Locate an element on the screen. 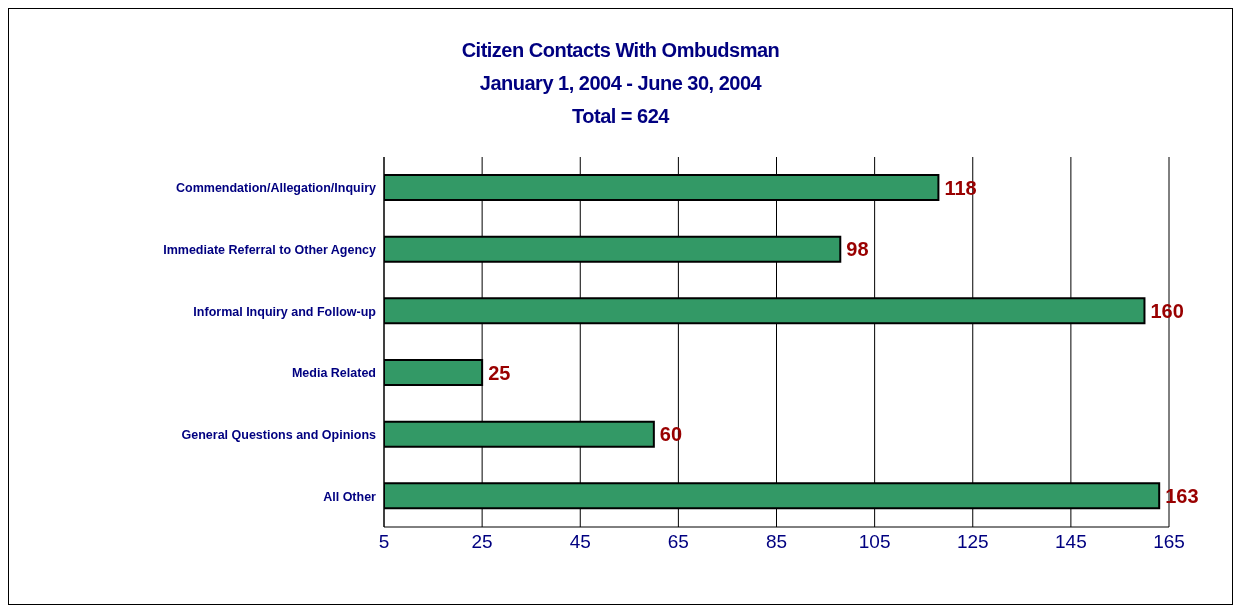  y-tick-label: Immediate Referral to Other Agency is located at coordinates (270, 249).